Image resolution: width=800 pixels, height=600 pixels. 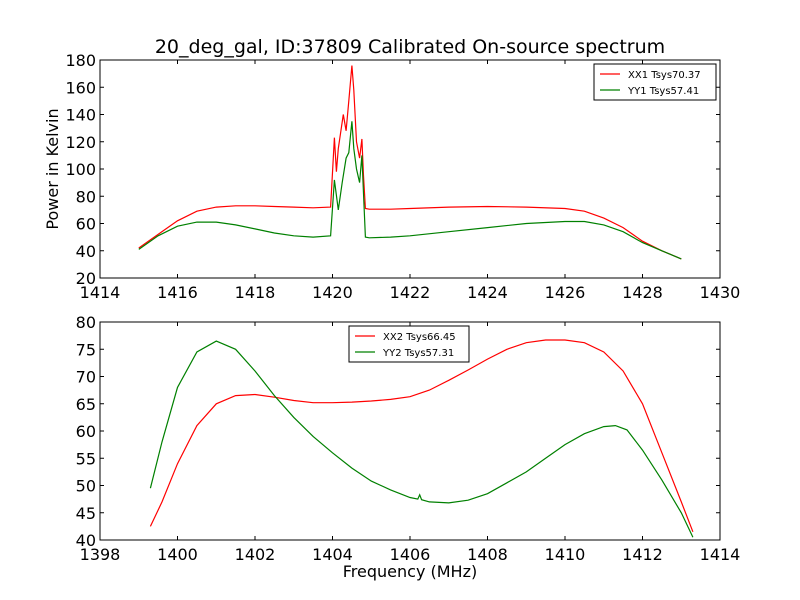 What do you see at coordinates (663, 91) in the screenshot?
I see `legend-label: YY1 Tsys57.41` at bounding box center [663, 91].